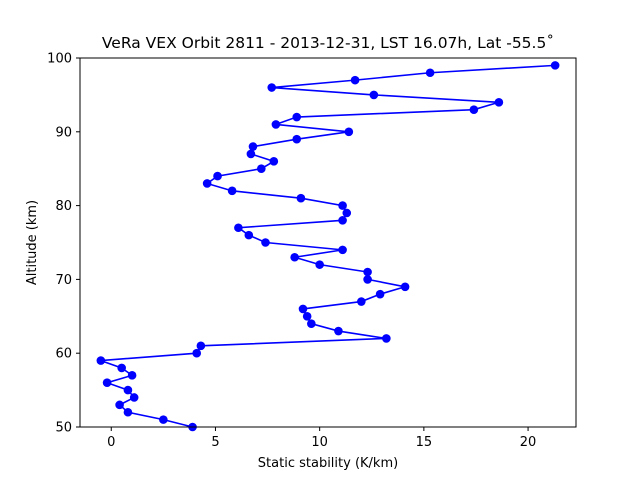 The width and height of the screenshot is (640, 480). Describe the element at coordinates (328, 463) in the screenshot. I see `x-axis-label: Static stability (K/km)` at that location.